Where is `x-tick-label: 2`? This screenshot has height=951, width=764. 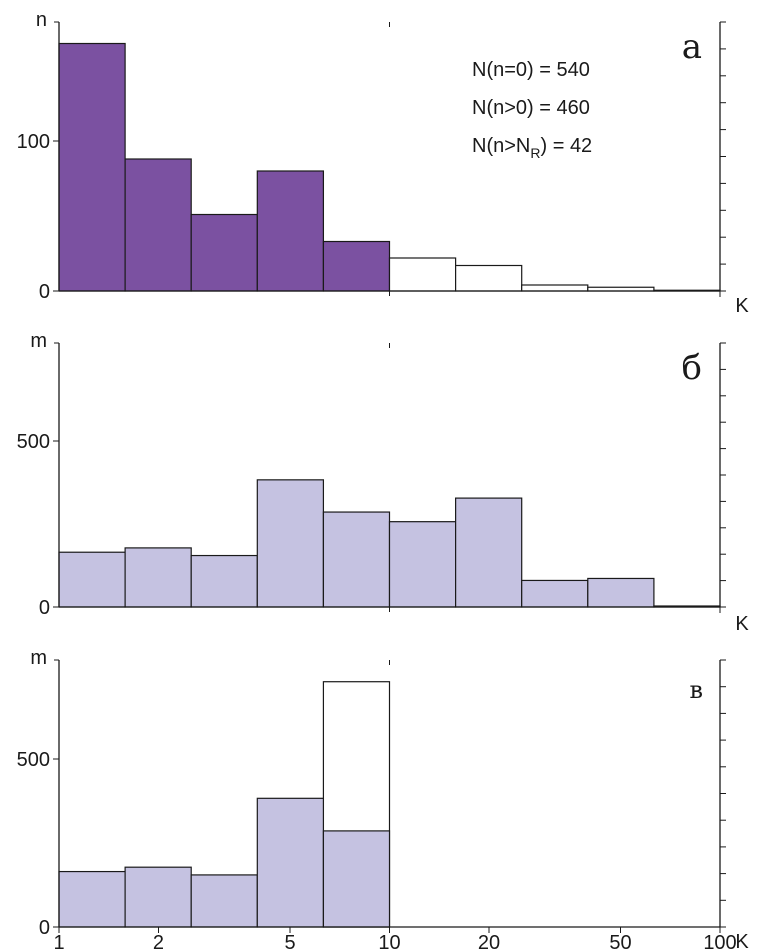 x-tick-label: 2 is located at coordinates (158, 941).